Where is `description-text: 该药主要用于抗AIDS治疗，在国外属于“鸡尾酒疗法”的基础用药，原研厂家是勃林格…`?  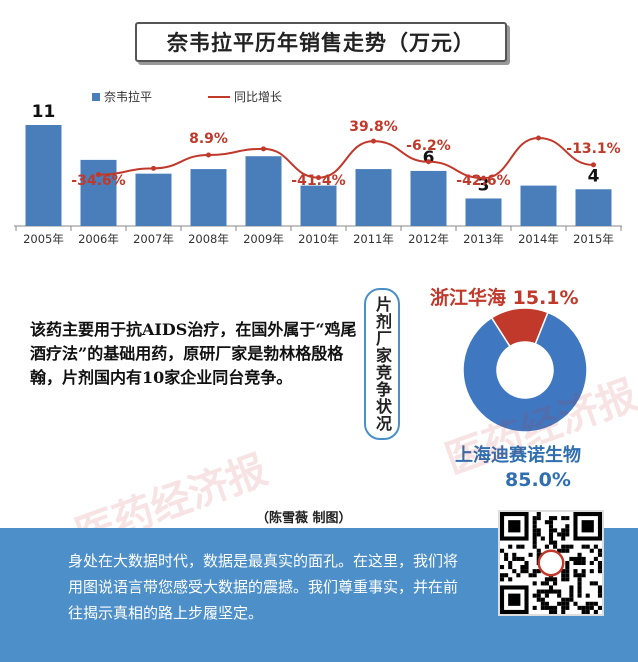
description-text: 该药主要用于抗AIDS治疗，在国外属于“鸡尾酒疗法”的基础用药，原研厂家是勃林格… is located at coordinates (193, 353).